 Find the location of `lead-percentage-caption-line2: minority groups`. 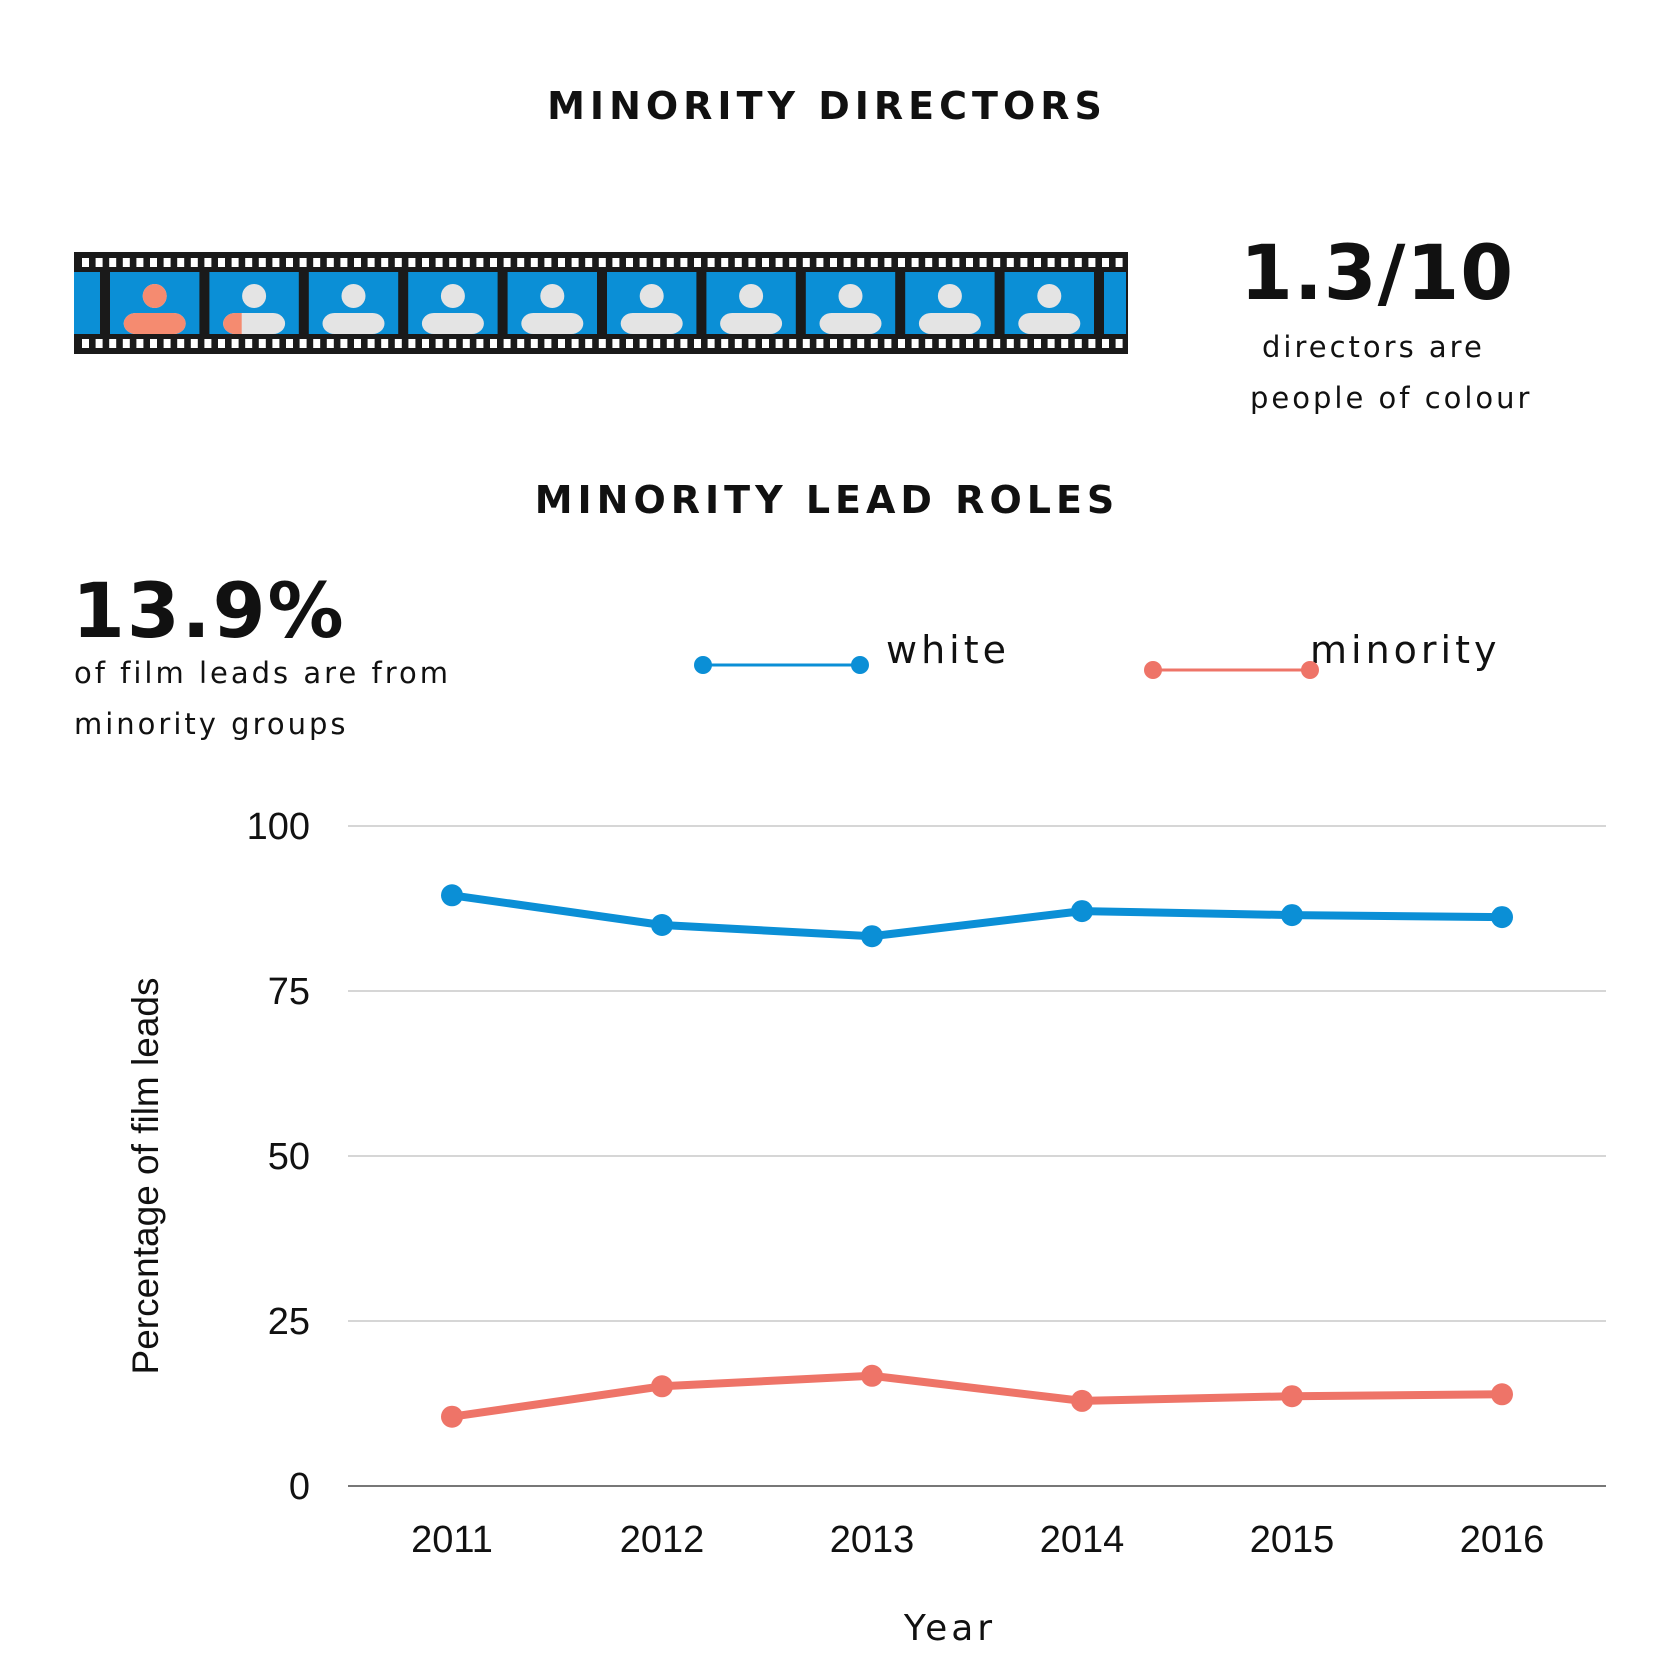

lead-percentage-caption-line2: minority groups is located at coordinates (211, 724).